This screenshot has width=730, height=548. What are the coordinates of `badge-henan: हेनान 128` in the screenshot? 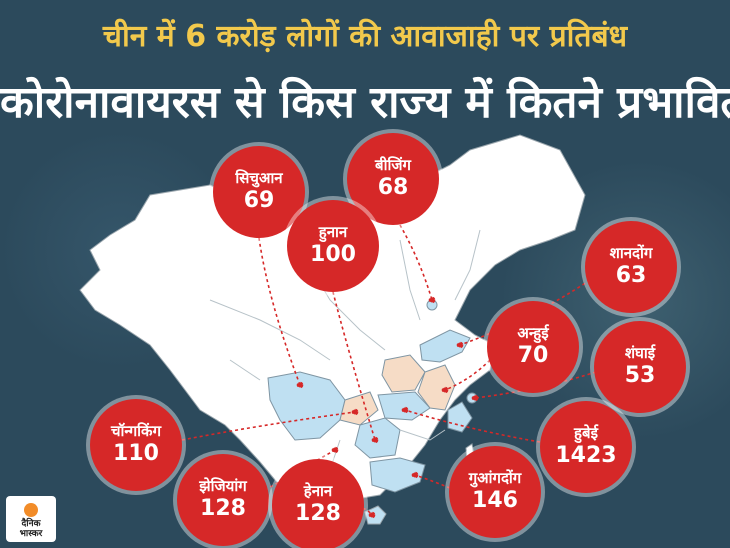 It's located at (318, 503).